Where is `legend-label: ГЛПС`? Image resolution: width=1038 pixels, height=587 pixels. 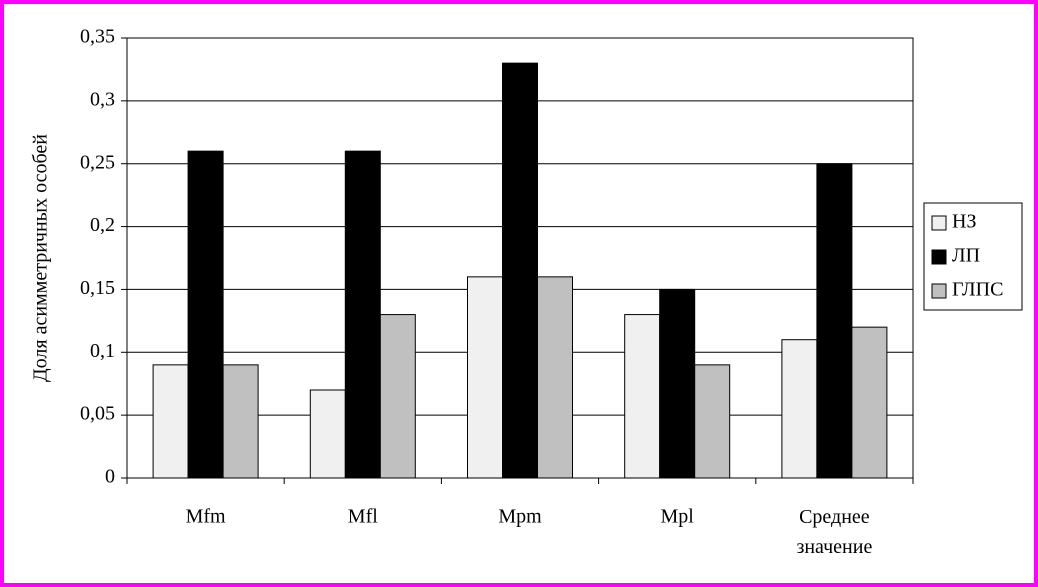 legend-label: ГЛПС is located at coordinates (977, 290).